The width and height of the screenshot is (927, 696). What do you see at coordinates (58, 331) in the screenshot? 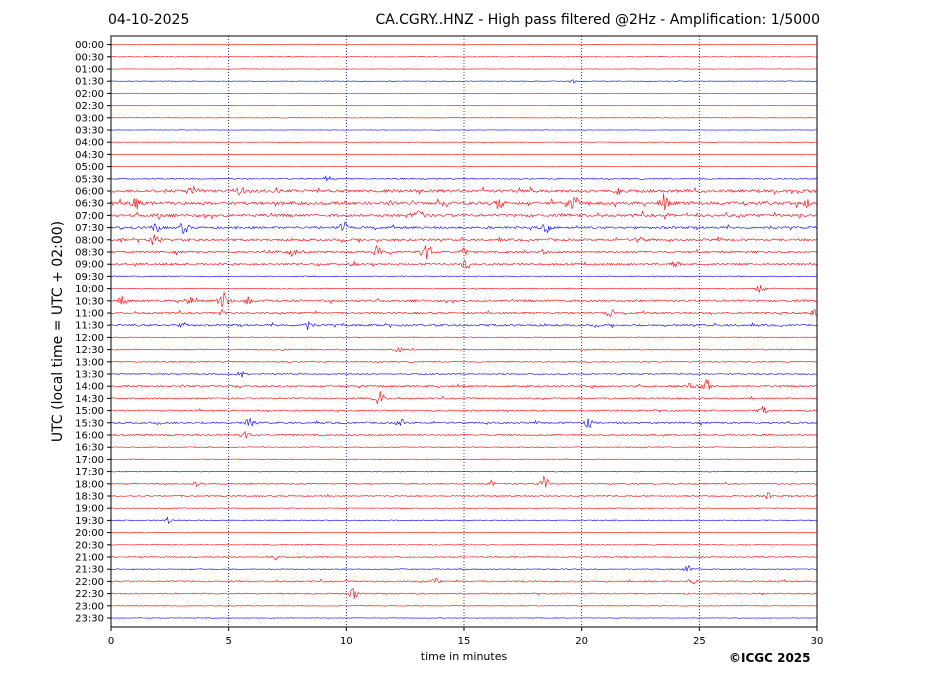
I see `y-axis-label: UTC (local time = UTC + 02:00)` at bounding box center [58, 331].